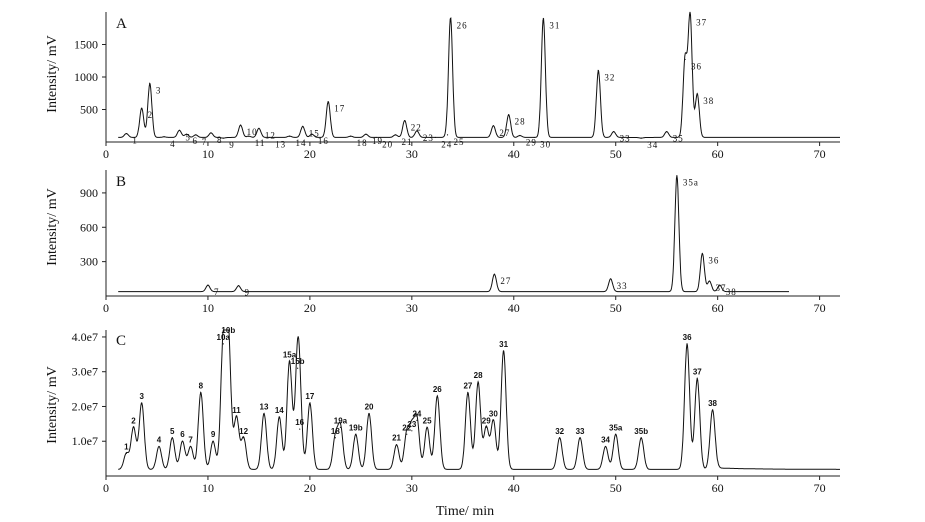  What do you see at coordinates (531, 143) in the screenshot?
I see `panel-a-peak-label: 29` at bounding box center [531, 143].